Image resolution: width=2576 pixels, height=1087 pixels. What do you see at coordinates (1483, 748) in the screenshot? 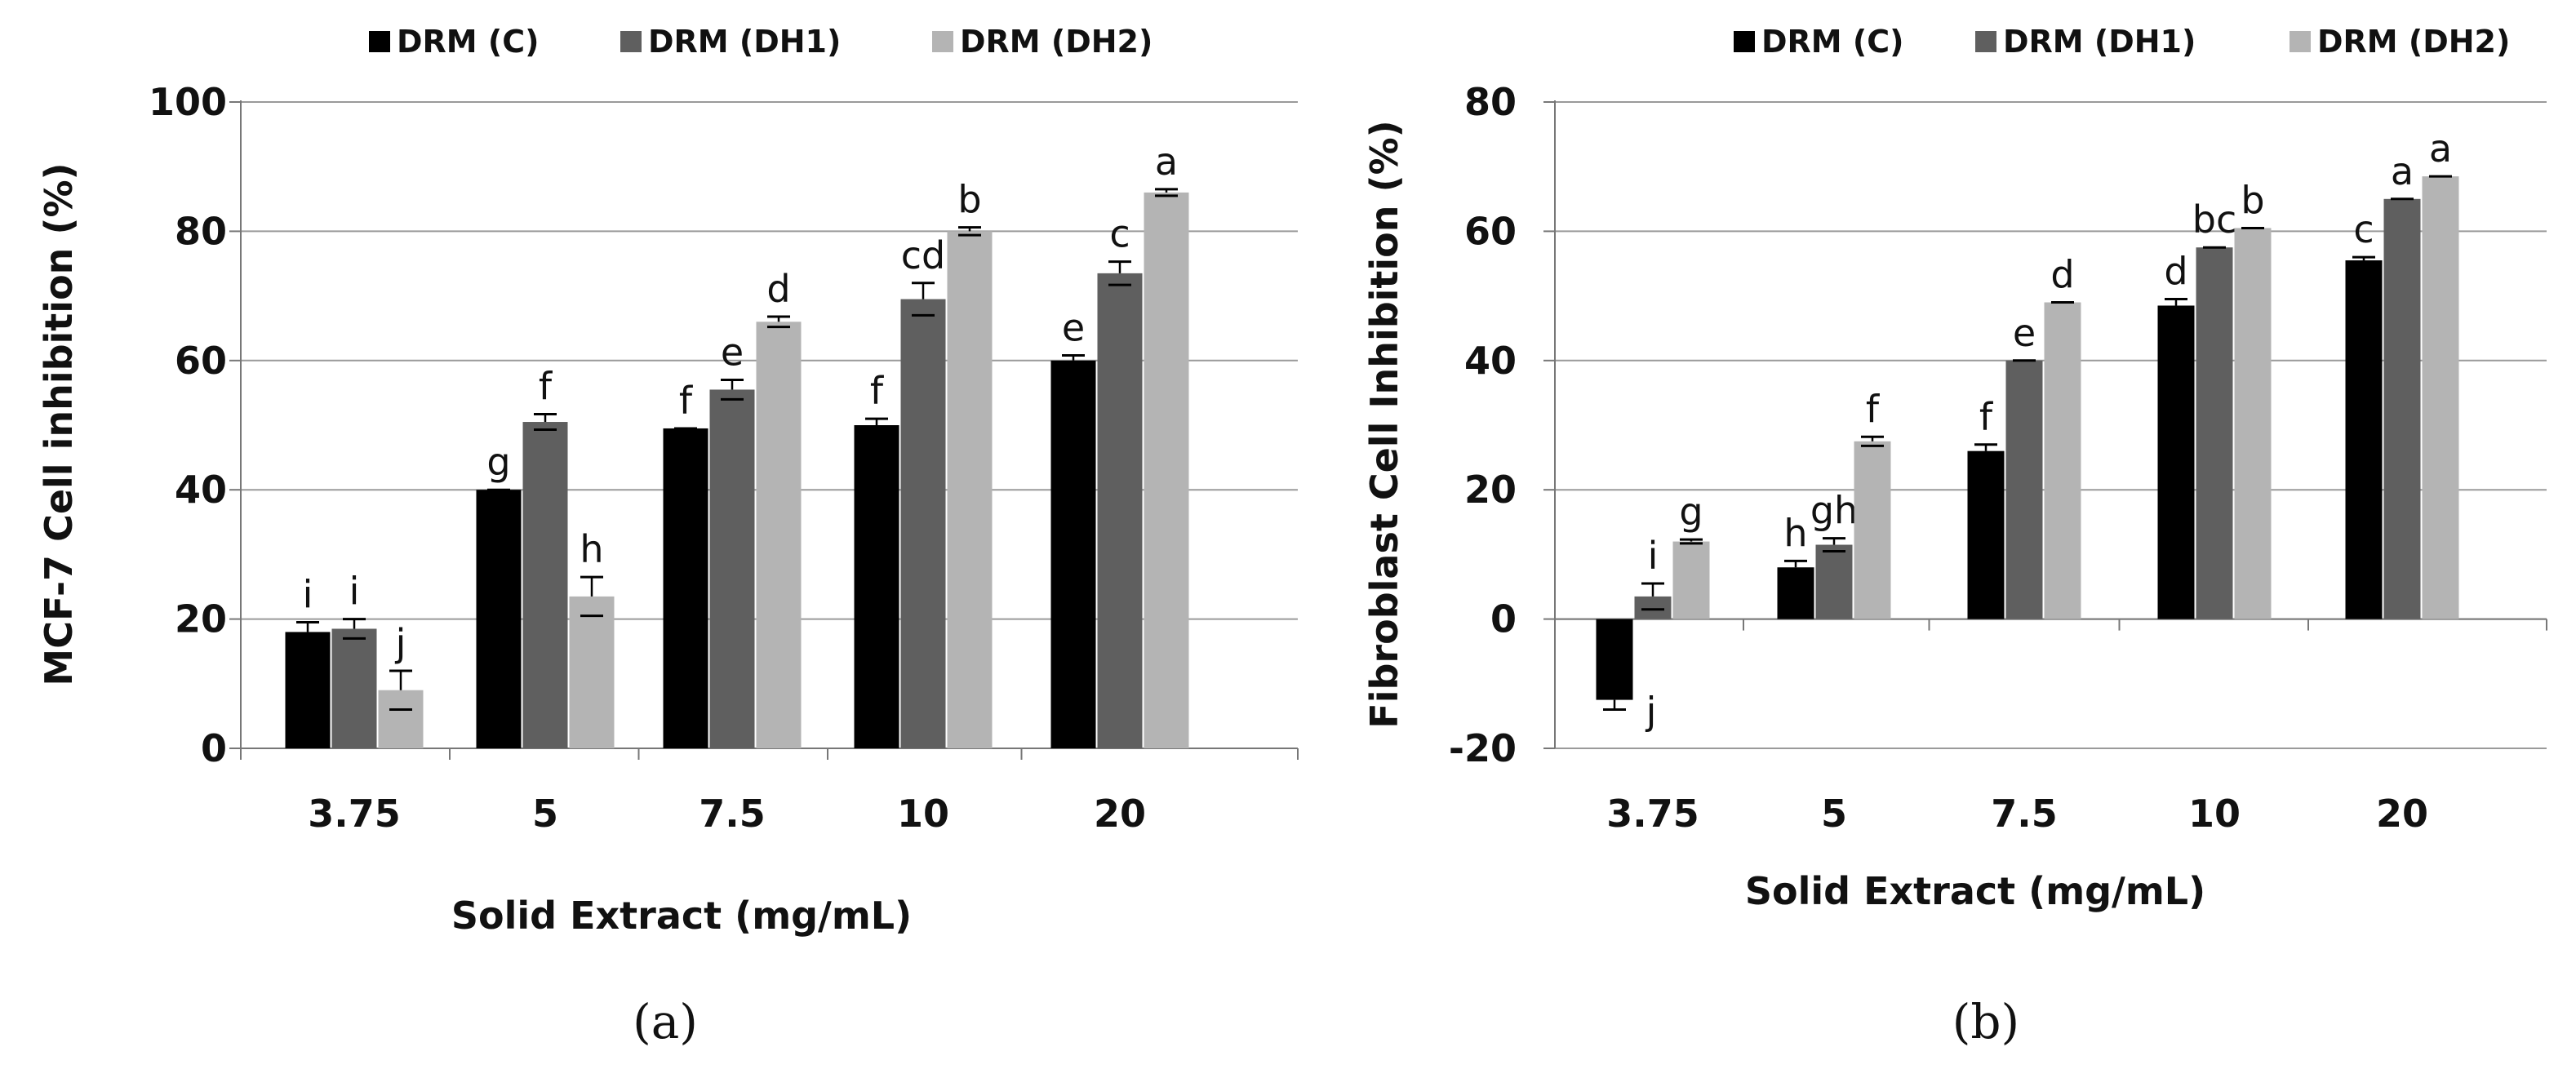
I see `y-tick-label: -20` at bounding box center [1483, 748].